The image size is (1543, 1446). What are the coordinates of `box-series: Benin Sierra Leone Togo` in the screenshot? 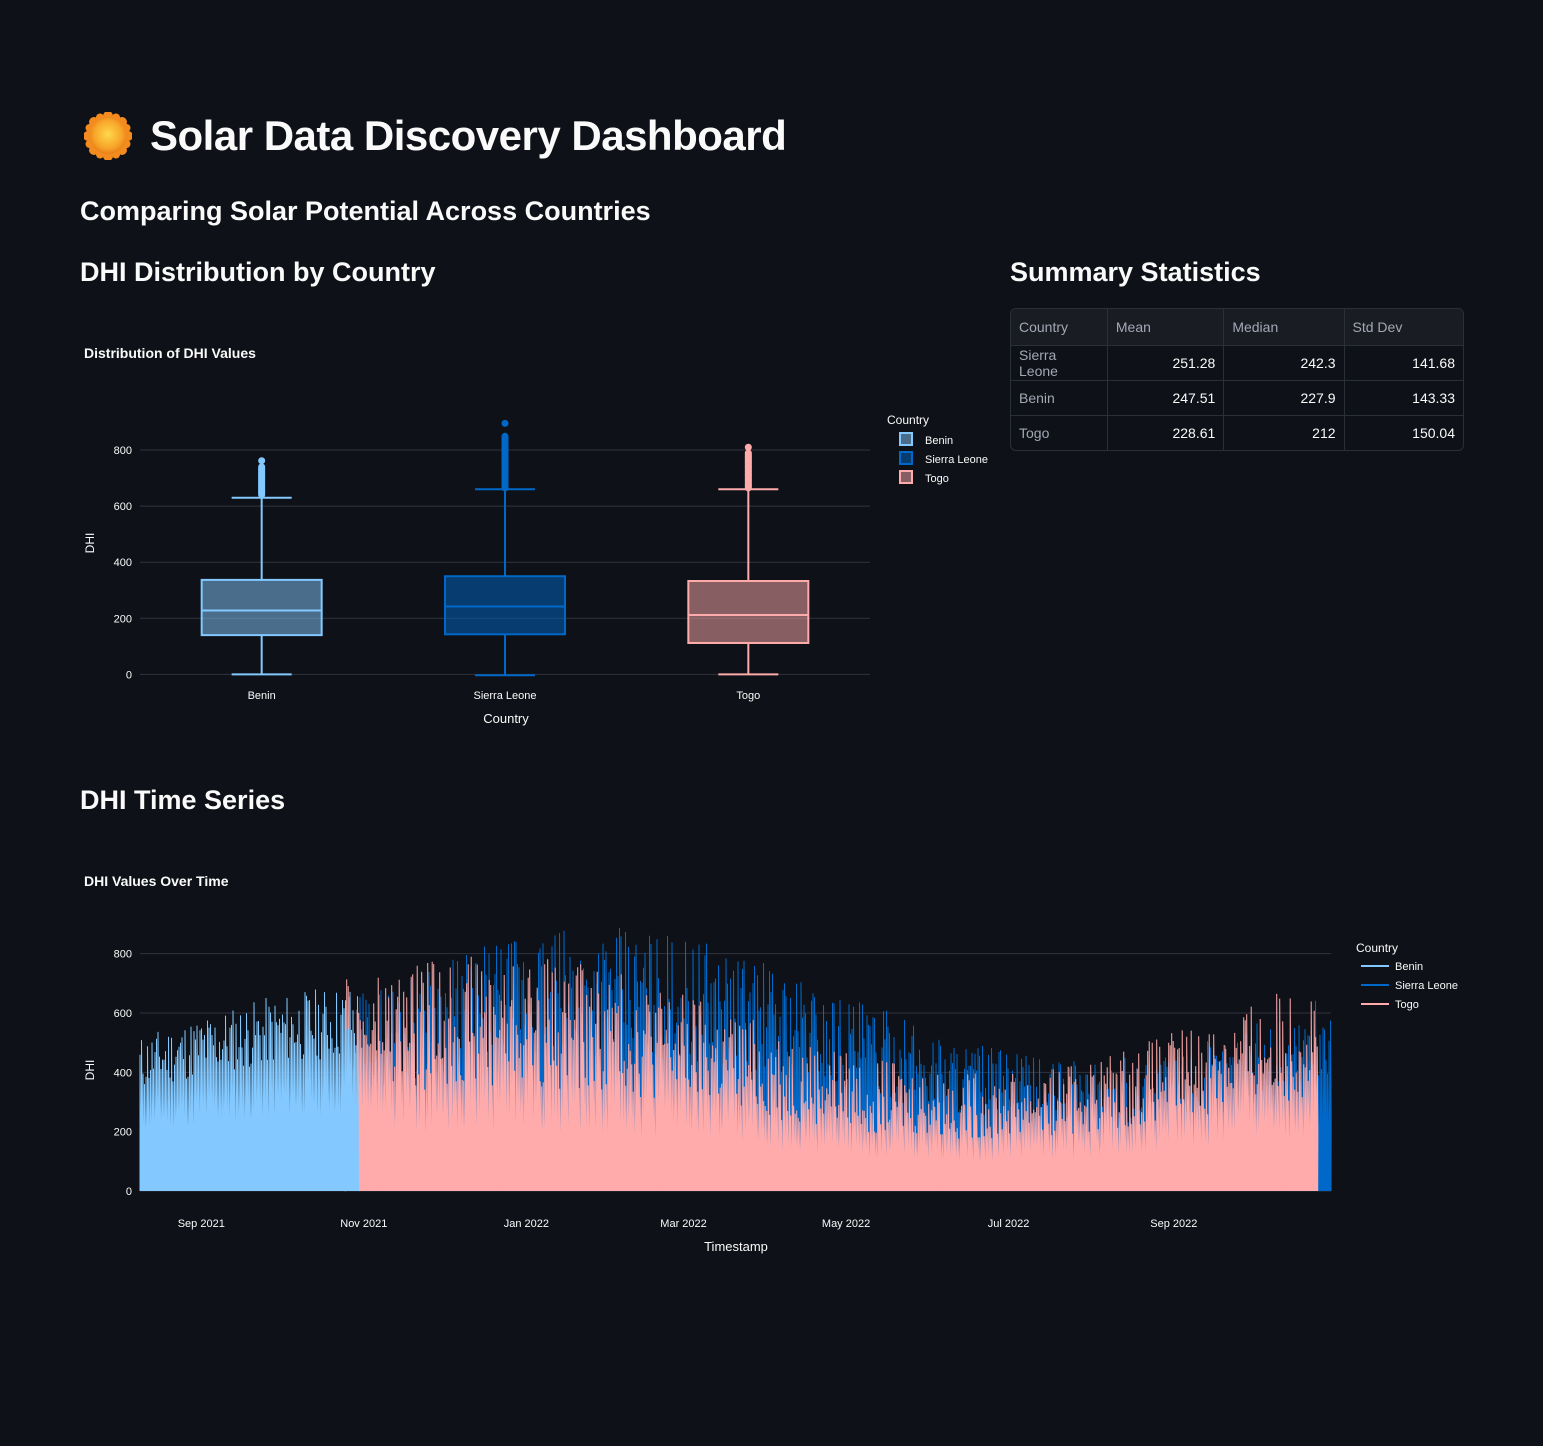 It's located at (505, 560).